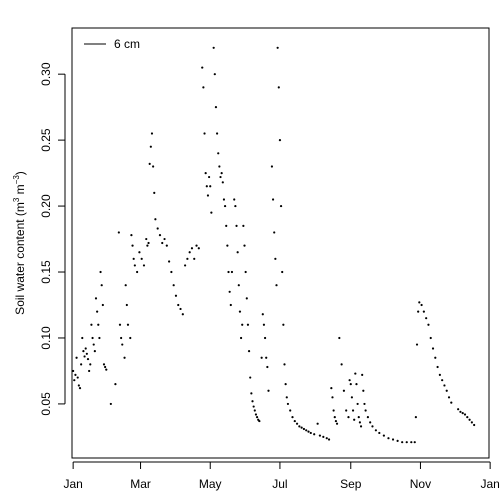  What do you see at coordinates (210, 484) in the screenshot?
I see `x-tick-label: May` at bounding box center [210, 484].